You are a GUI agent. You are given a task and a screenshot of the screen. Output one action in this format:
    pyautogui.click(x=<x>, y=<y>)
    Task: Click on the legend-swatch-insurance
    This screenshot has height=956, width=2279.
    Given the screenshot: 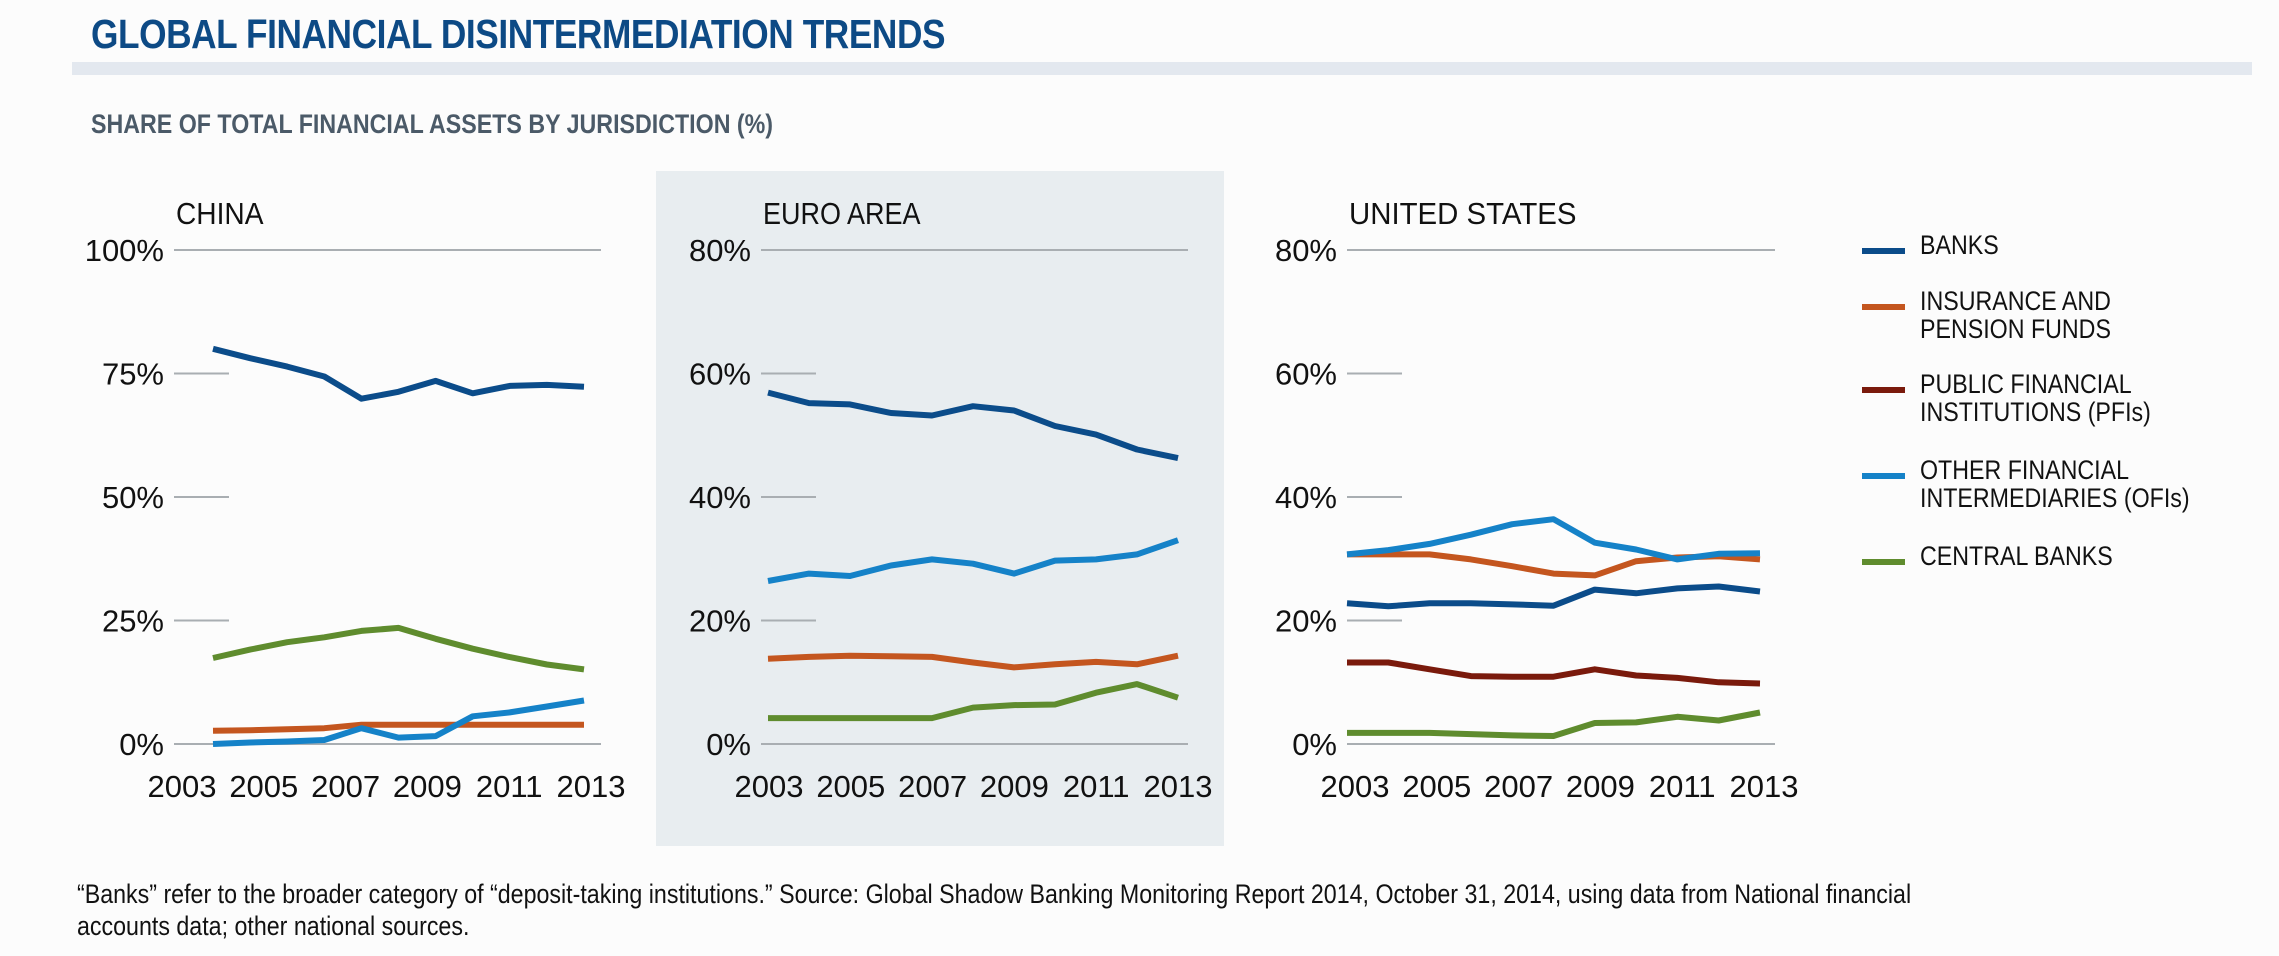 What is the action you would take?
    pyautogui.click(x=1883, y=307)
    